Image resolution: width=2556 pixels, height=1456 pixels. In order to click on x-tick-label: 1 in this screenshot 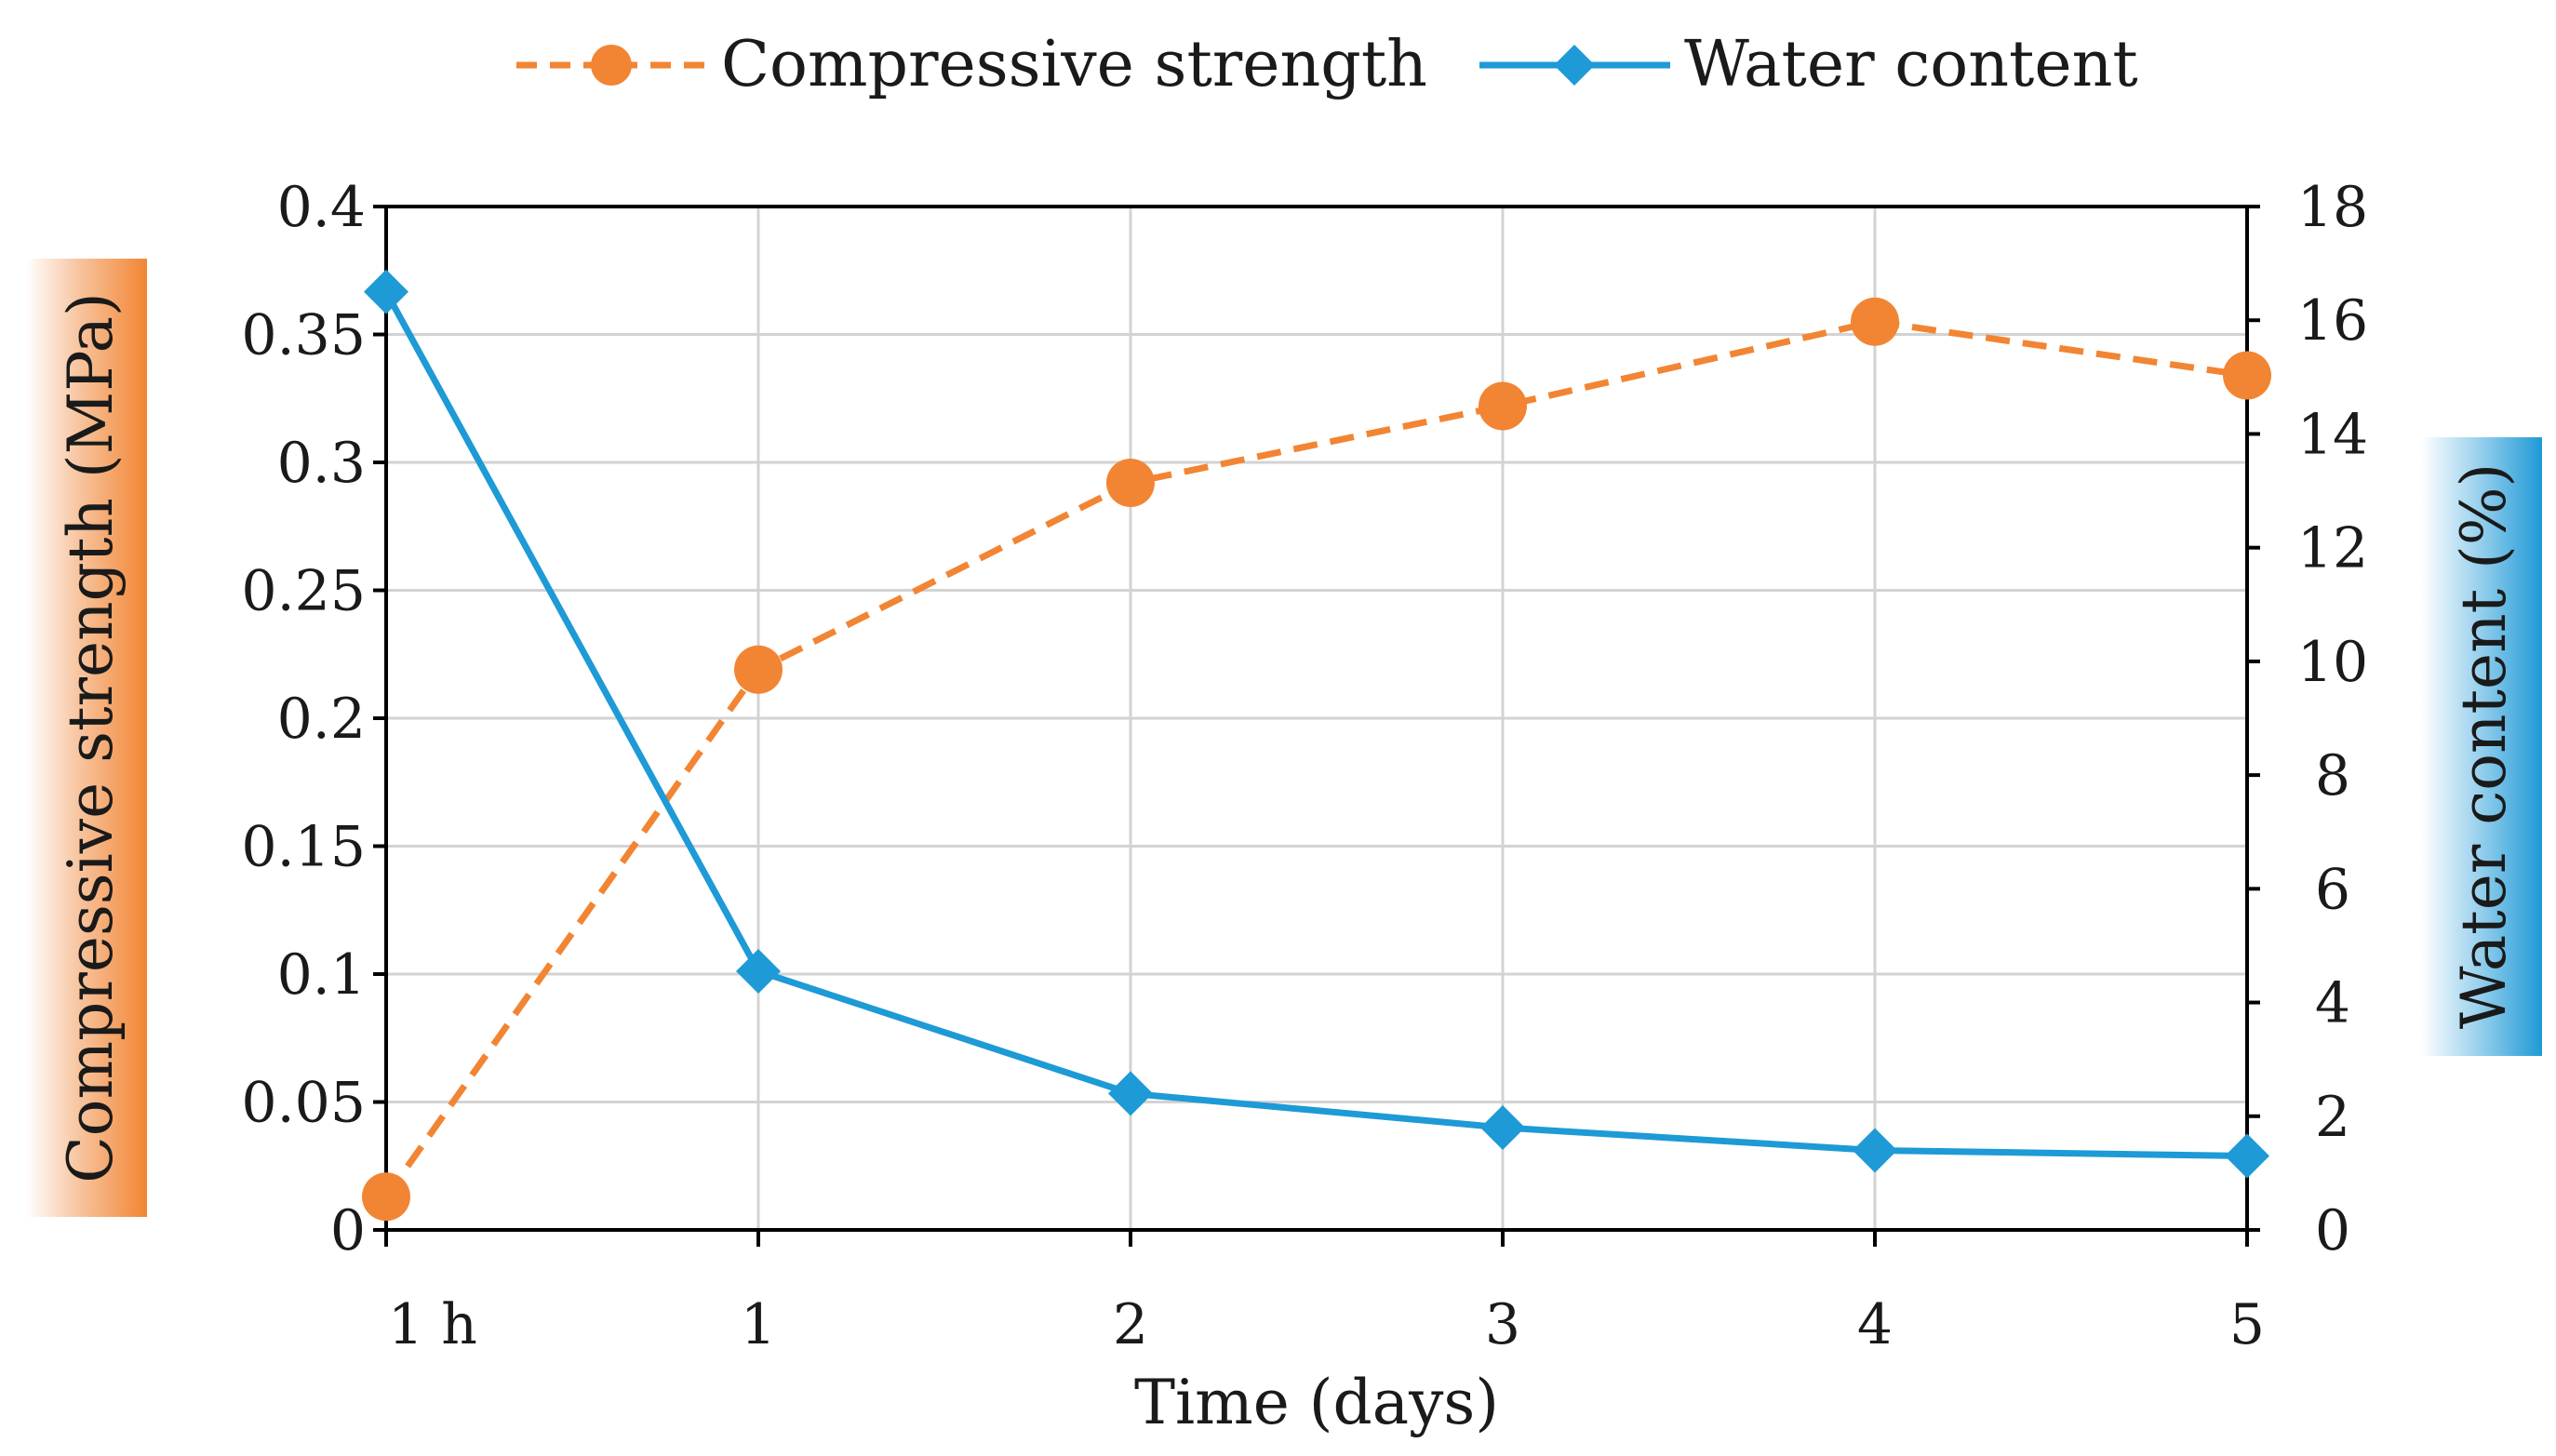, I will do `click(758, 1324)`.